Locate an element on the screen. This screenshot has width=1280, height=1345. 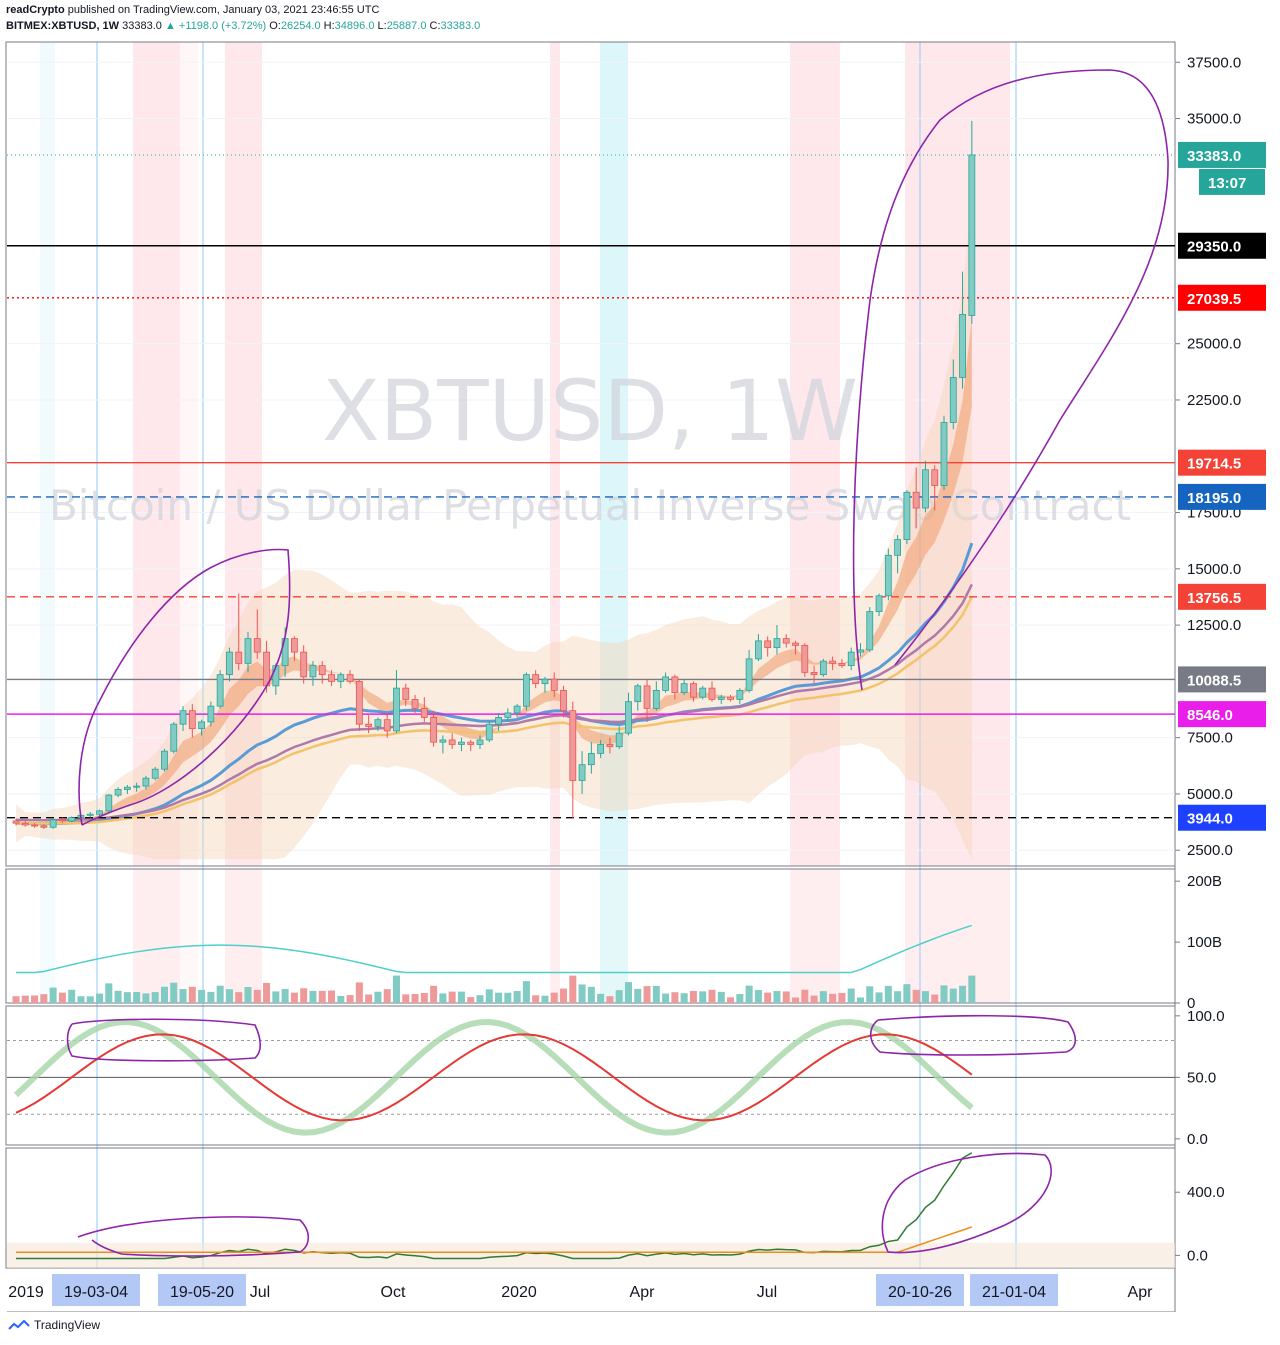
time-axis-label: 2019 is located at coordinates (26, 1292).